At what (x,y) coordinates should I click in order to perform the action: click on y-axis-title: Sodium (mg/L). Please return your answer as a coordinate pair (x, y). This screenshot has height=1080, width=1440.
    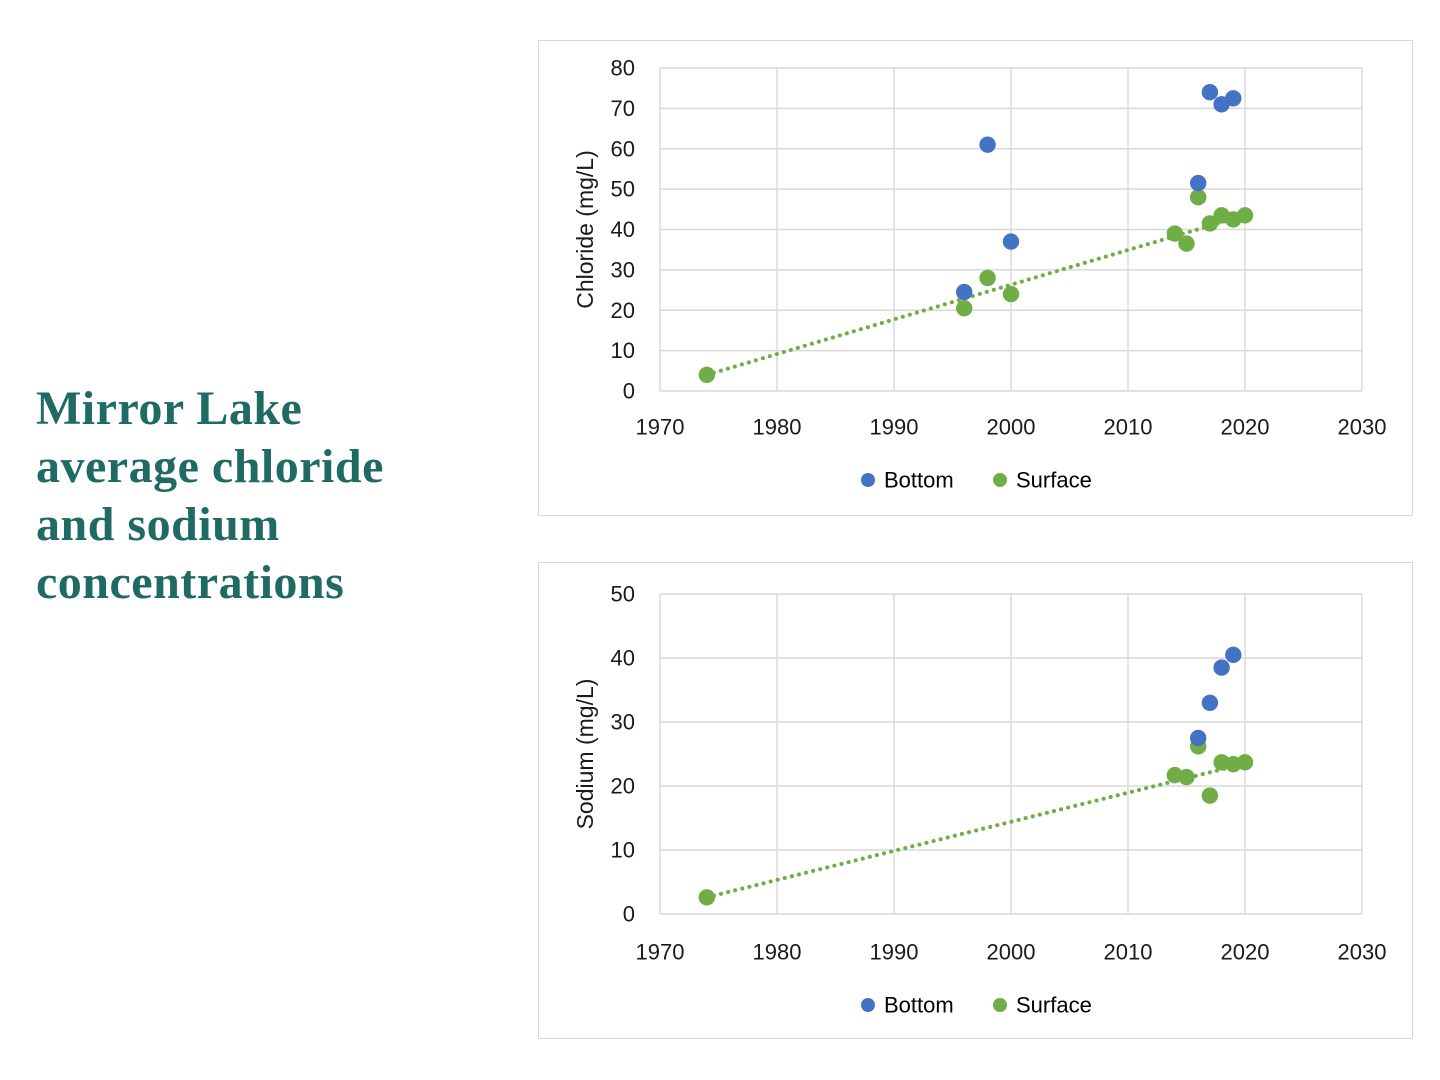
    Looking at the image, I should click on (585, 754).